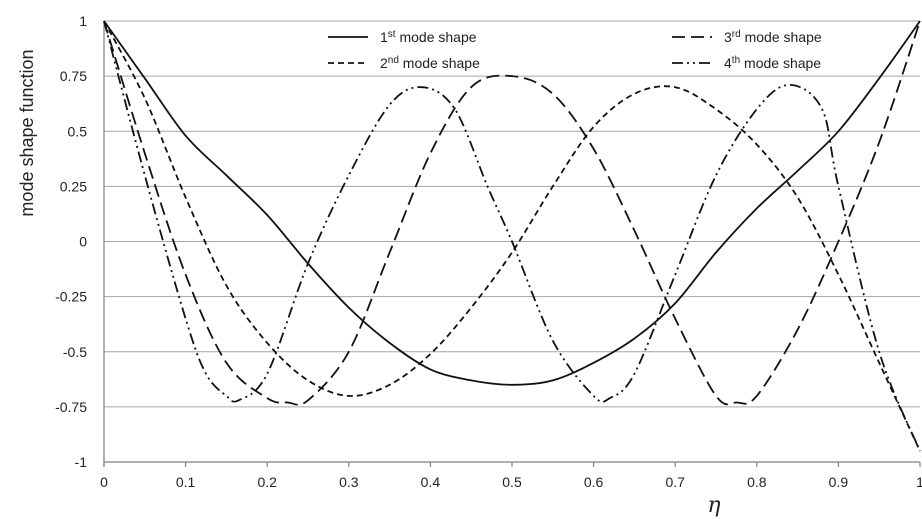 The height and width of the screenshot is (519, 922). What do you see at coordinates (839, 482) in the screenshot?
I see `x-tick-label: 0.9` at bounding box center [839, 482].